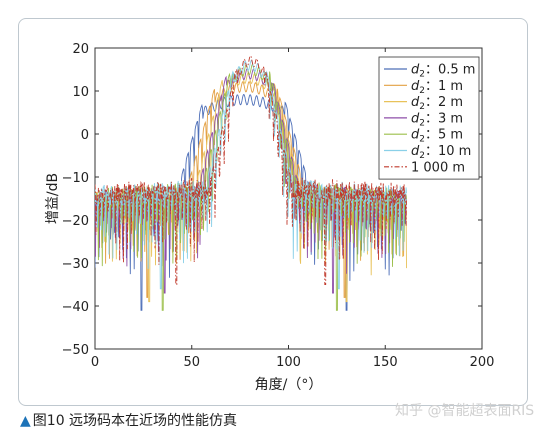  Describe the element at coordinates (441, 152) in the screenshot. I see `legend-entry-label: d2：10 m` at that location.